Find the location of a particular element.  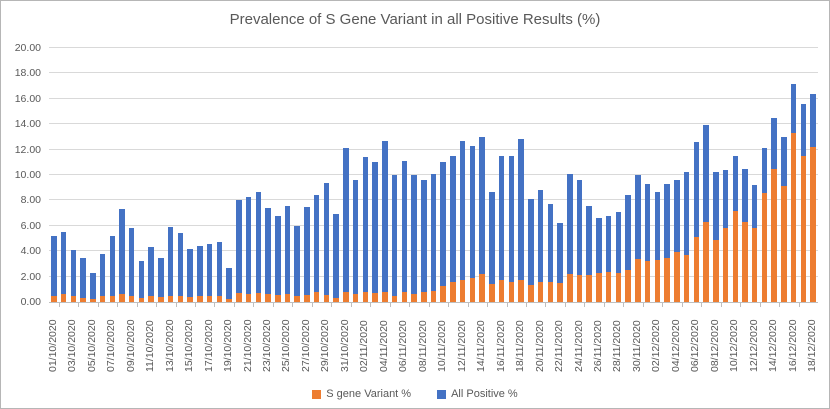

x-axis-label: 25/10/2020 is located at coordinates (286, 345).